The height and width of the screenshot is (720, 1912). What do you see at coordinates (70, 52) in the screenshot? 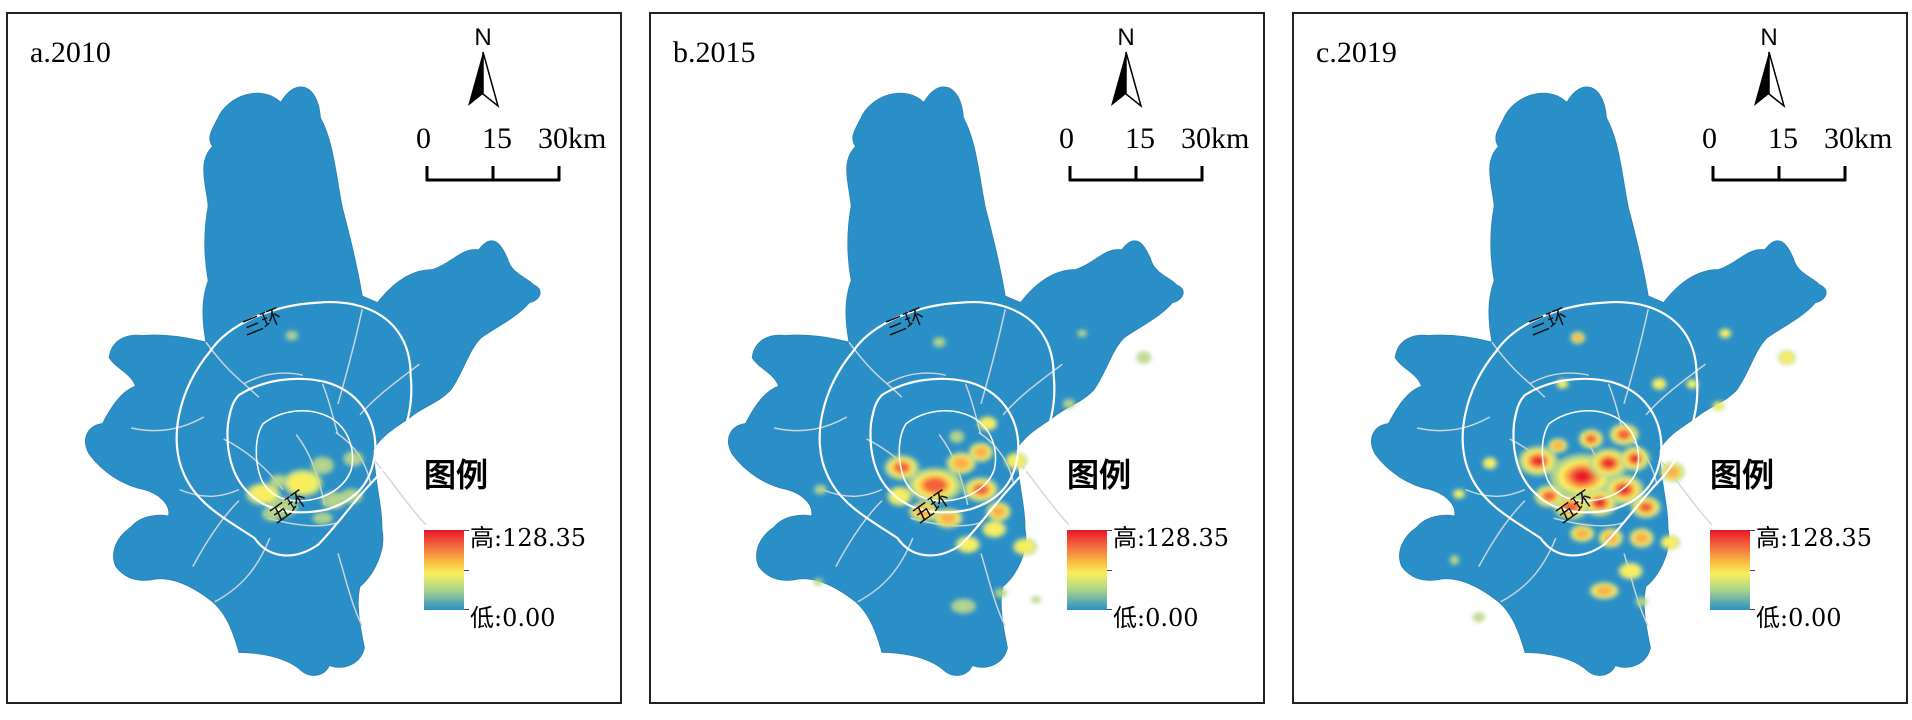
I see `panel-title: a.2010` at bounding box center [70, 52].